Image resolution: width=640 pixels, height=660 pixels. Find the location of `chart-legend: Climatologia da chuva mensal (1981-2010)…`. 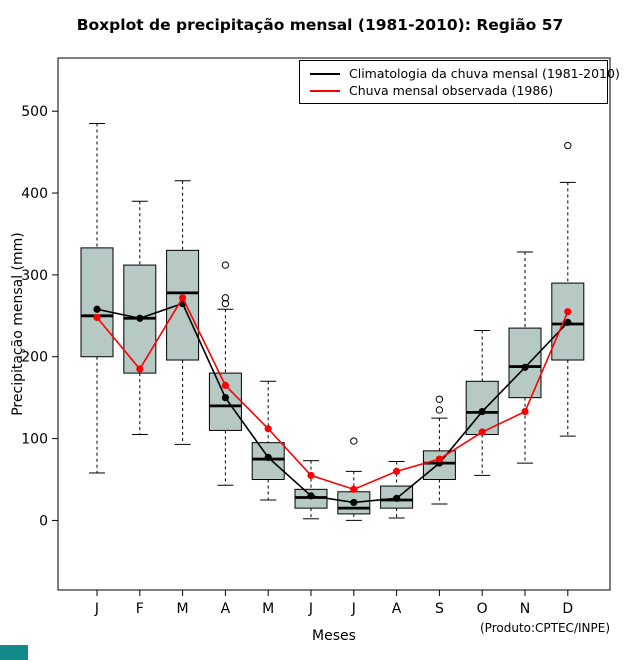

chart-legend: Climatologia da chuva mensal (1981-2010)… is located at coordinates (459, 82).